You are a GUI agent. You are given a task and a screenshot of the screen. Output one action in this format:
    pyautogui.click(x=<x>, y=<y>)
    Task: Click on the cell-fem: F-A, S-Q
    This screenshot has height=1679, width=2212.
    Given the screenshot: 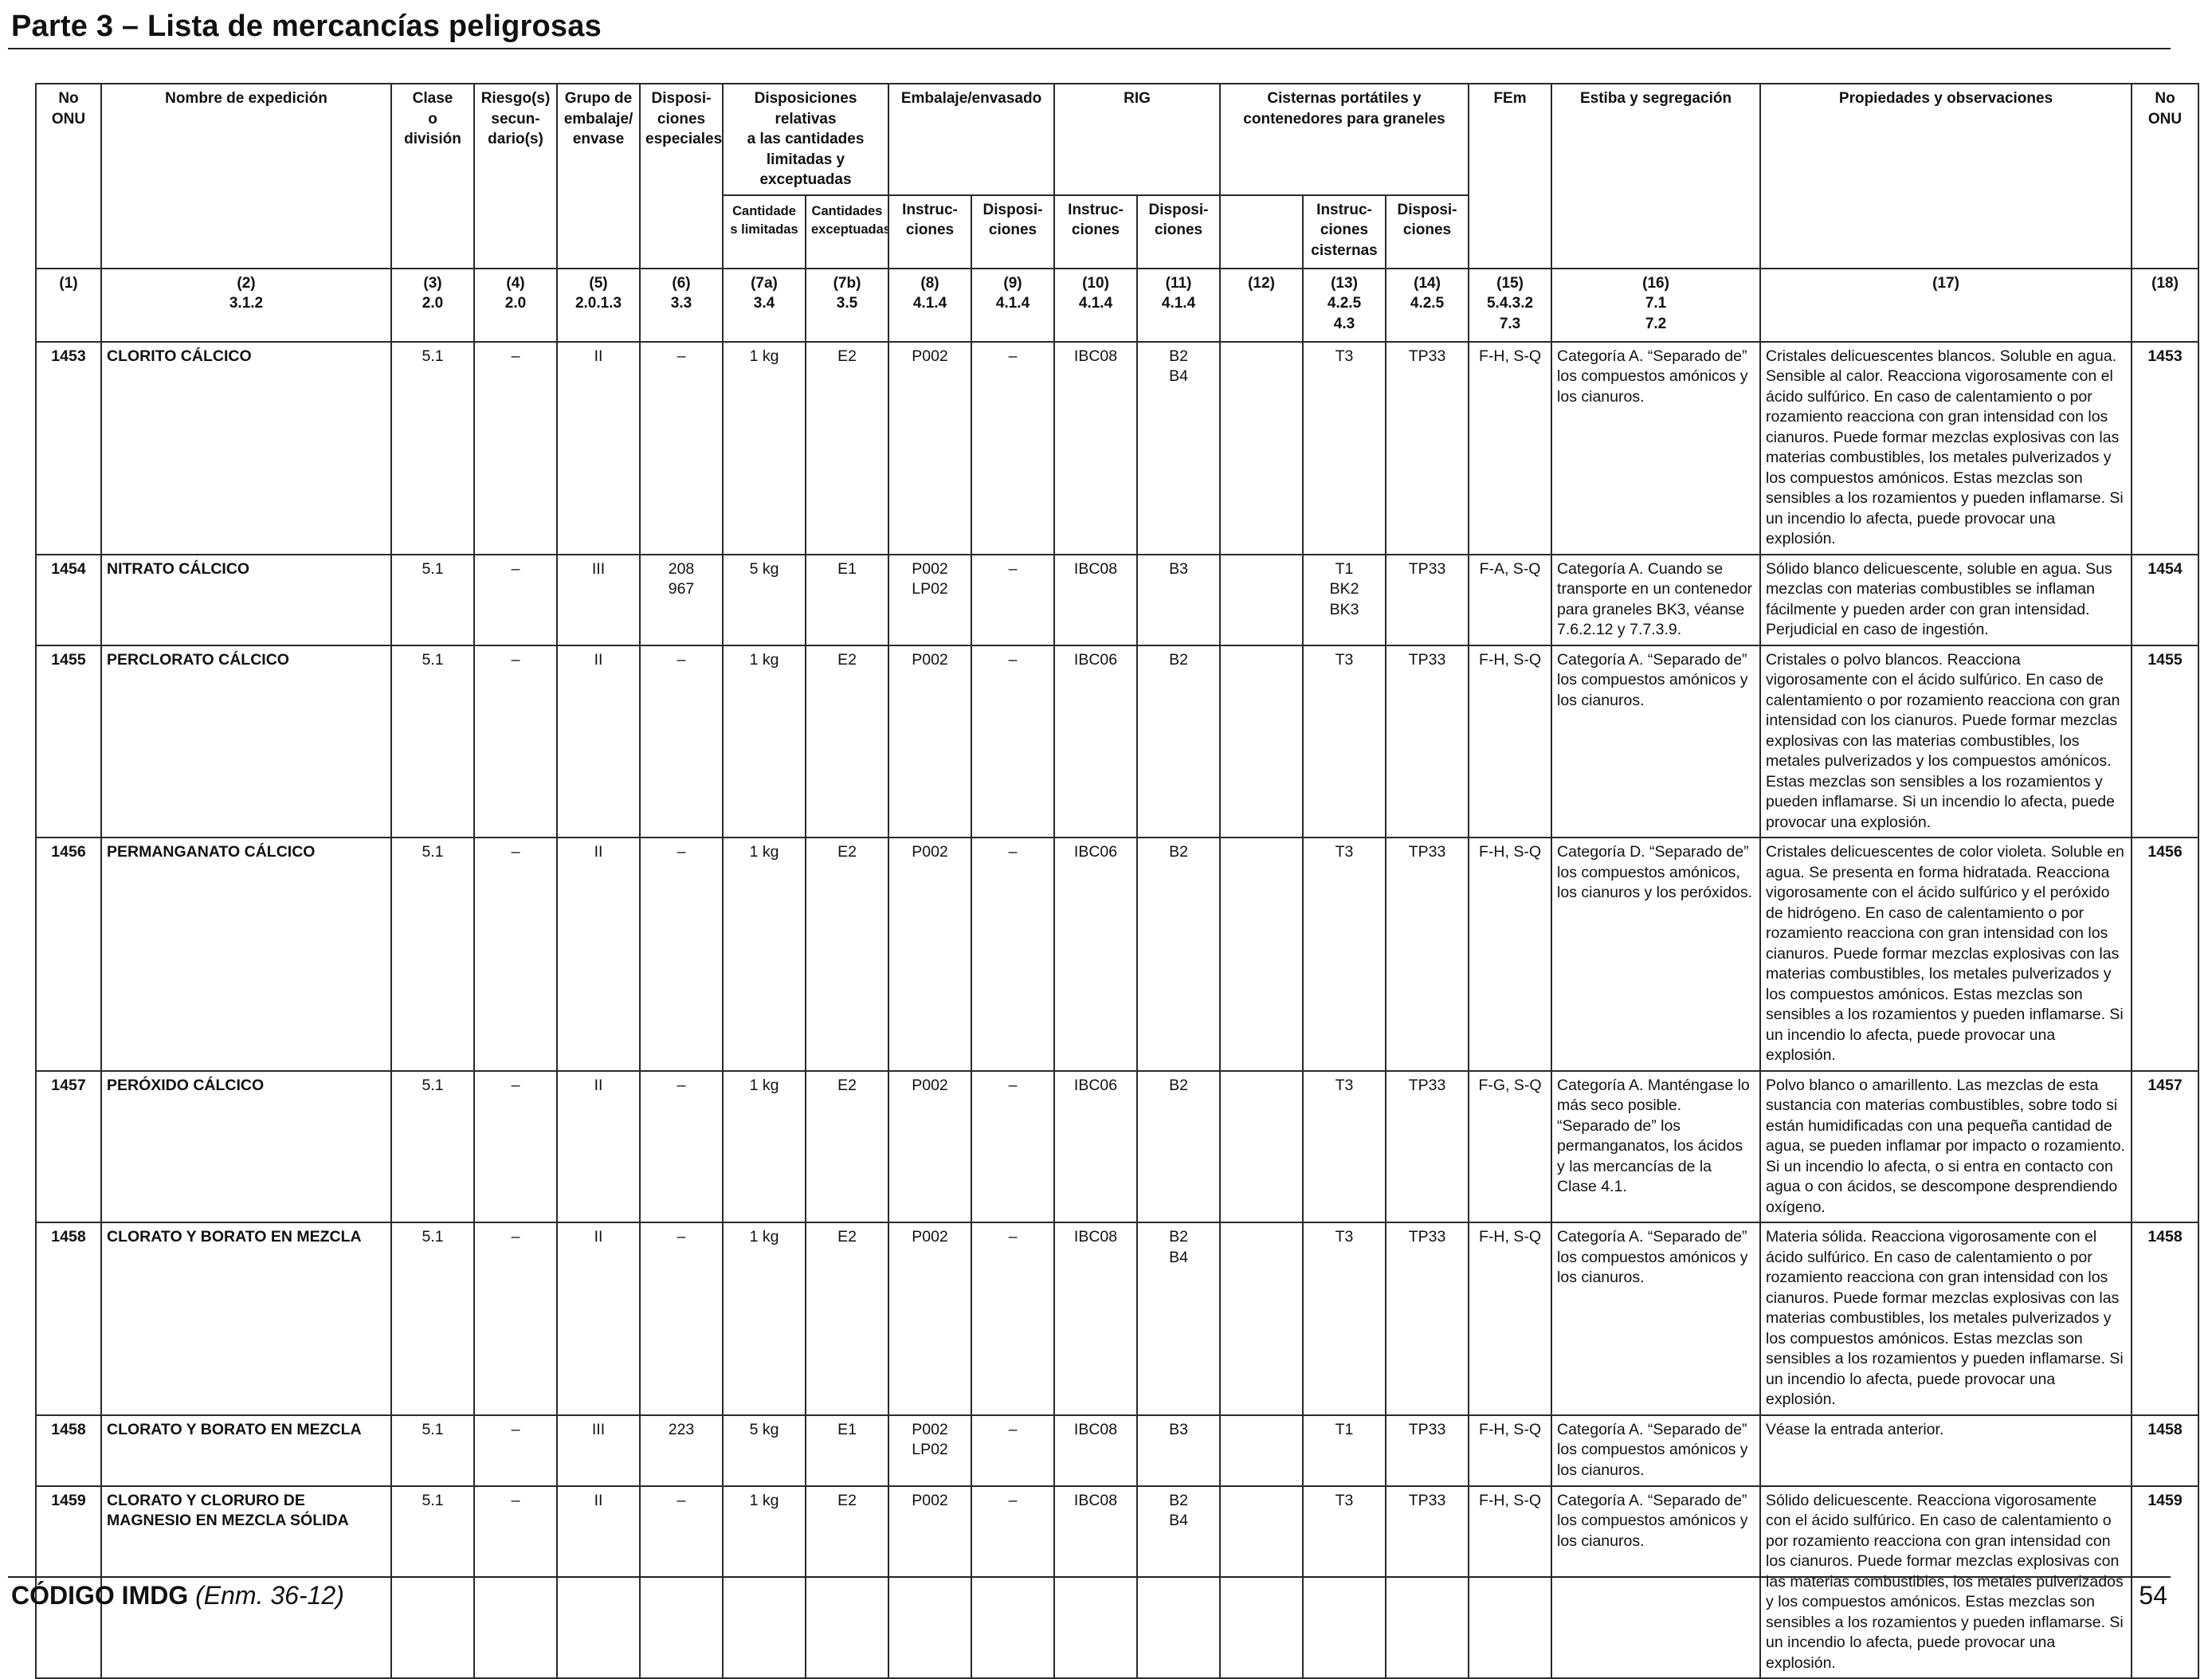 What is the action you would take?
    pyautogui.click(x=1510, y=599)
    